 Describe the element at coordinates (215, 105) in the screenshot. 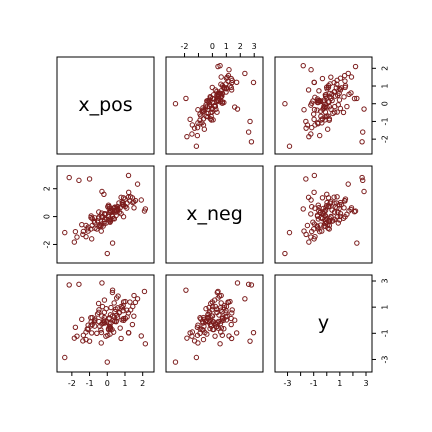

I see `point-90-x_pos-vs-x_neg` at that location.